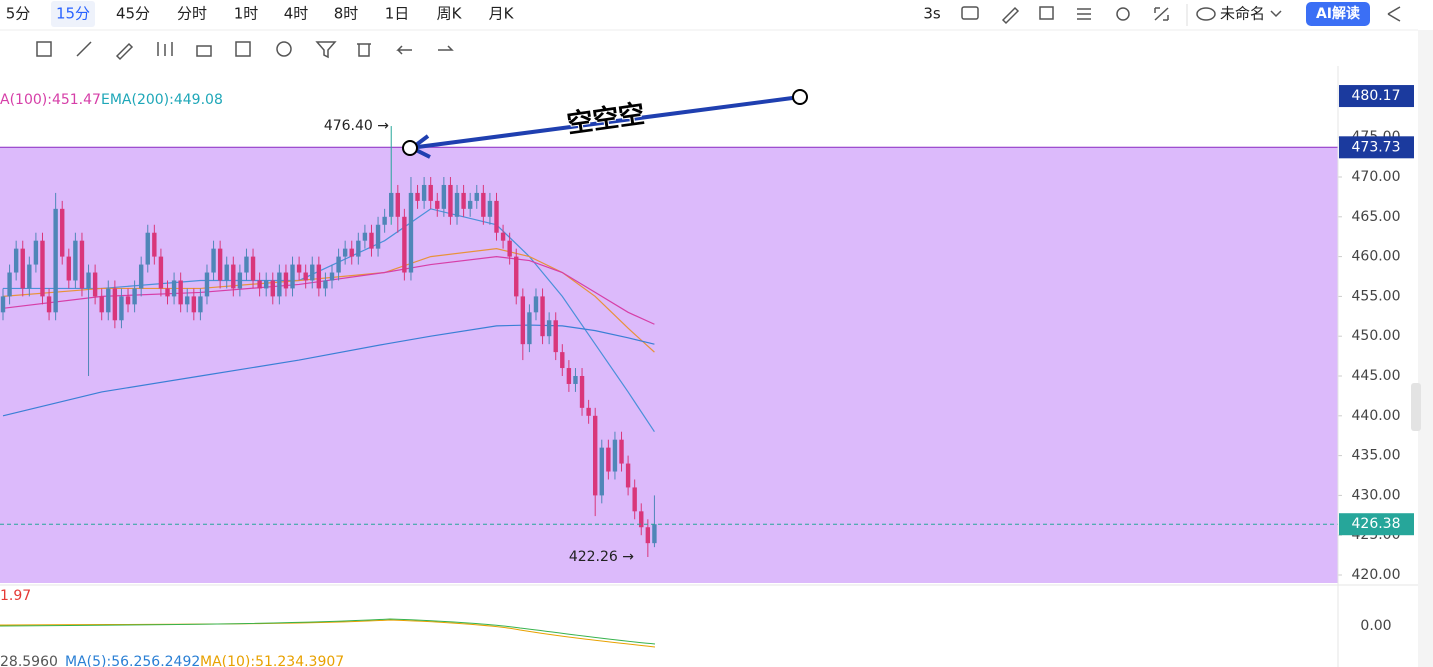  Describe the element at coordinates (284, 49) in the screenshot. I see `magnet-tool` at that location.